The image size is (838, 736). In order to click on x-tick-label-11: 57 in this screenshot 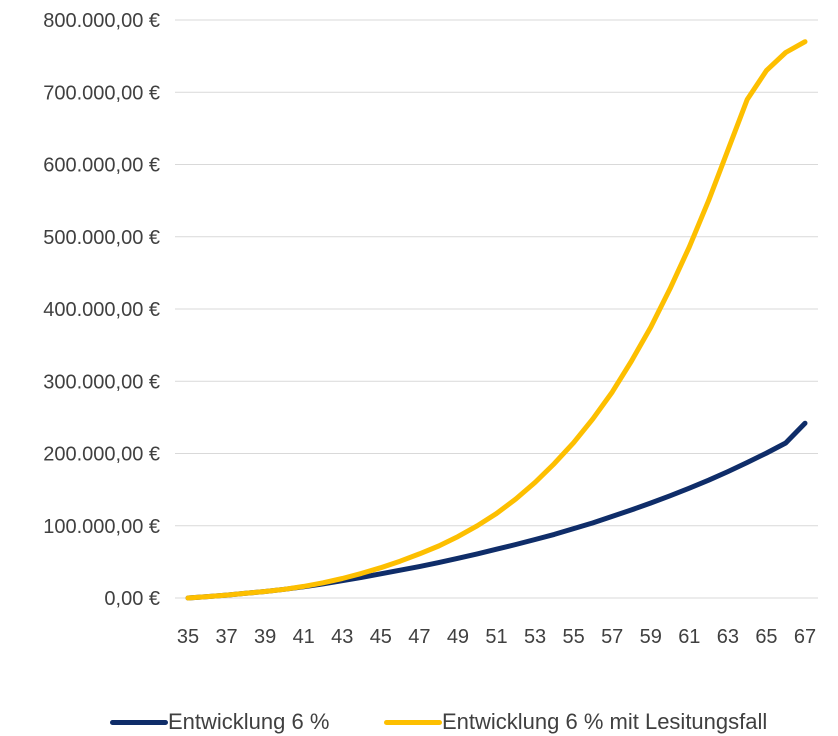, I will do `click(612, 637)`.